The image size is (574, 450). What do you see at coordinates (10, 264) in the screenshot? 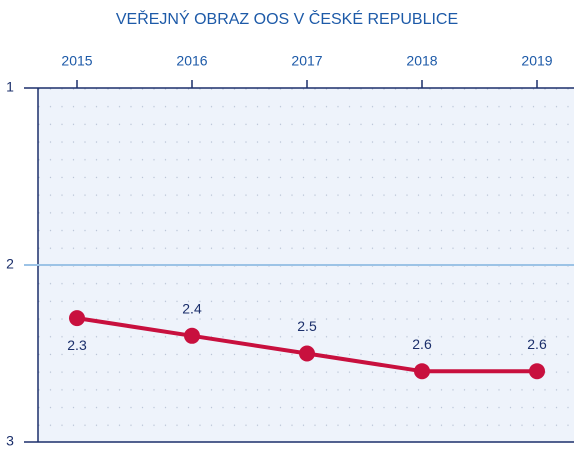
I see `y-tick-label: 2` at bounding box center [10, 264].